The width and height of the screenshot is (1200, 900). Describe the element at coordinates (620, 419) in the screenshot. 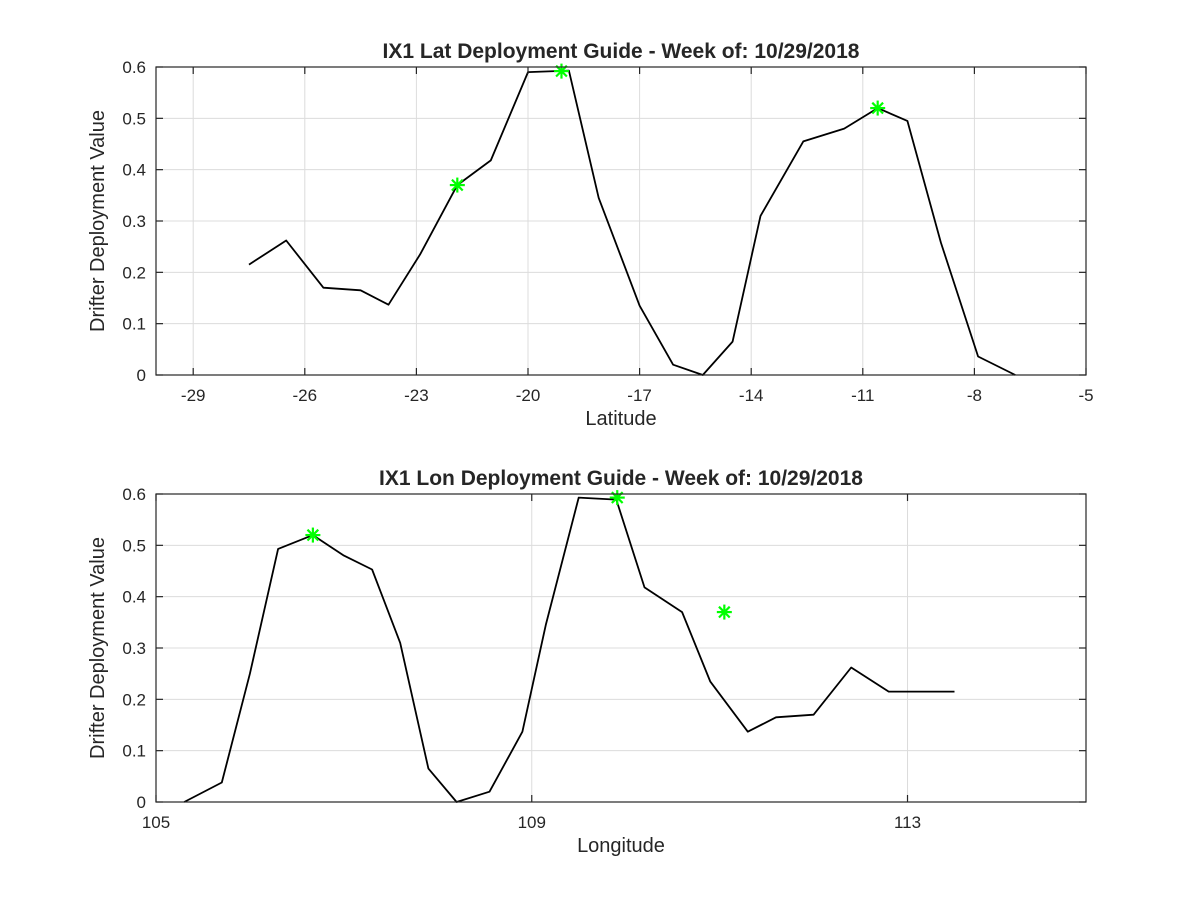

I see `lat-chart-xlabel: Latitude` at that location.